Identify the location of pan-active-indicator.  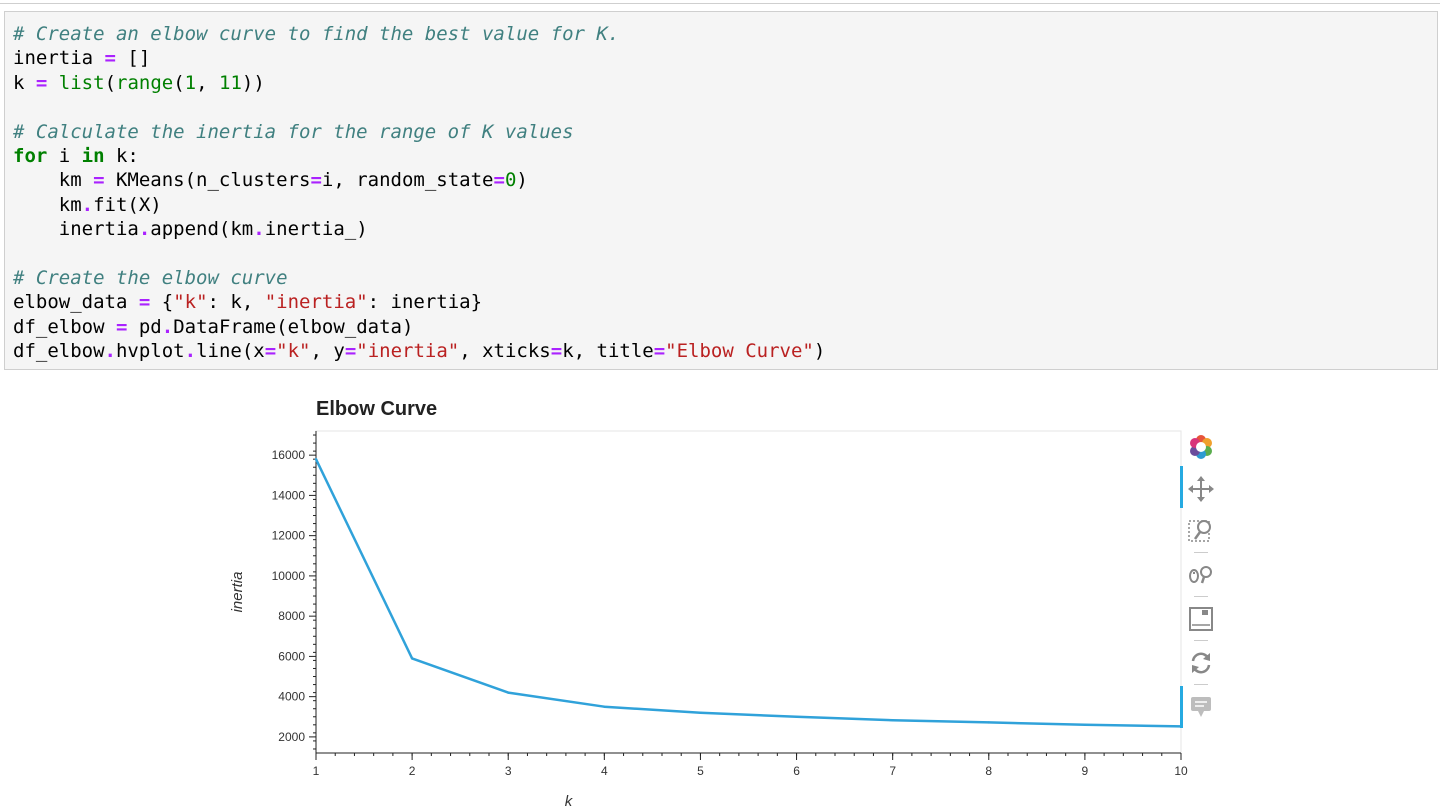
(1181, 487).